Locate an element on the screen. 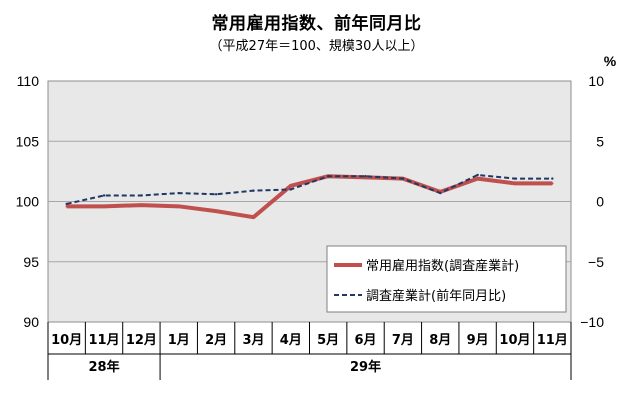  y-tick-label-left: 90 is located at coordinates (31, 322).